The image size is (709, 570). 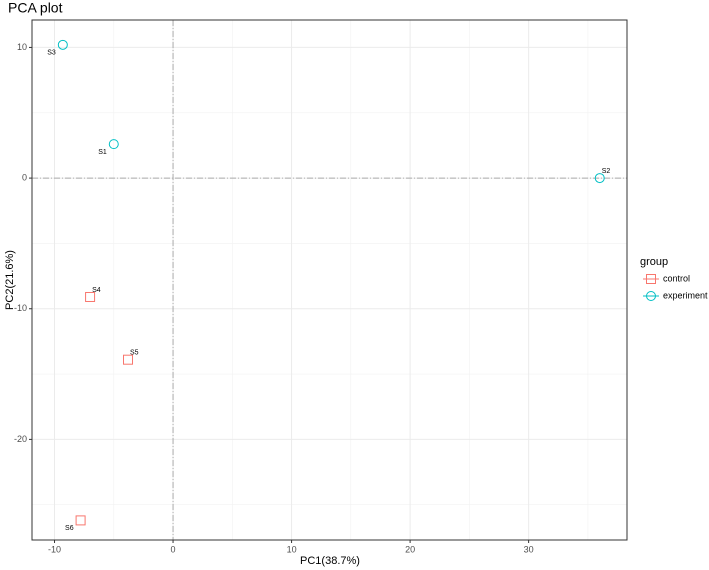 I want to click on x-tick-label: 0, so click(x=173, y=549).